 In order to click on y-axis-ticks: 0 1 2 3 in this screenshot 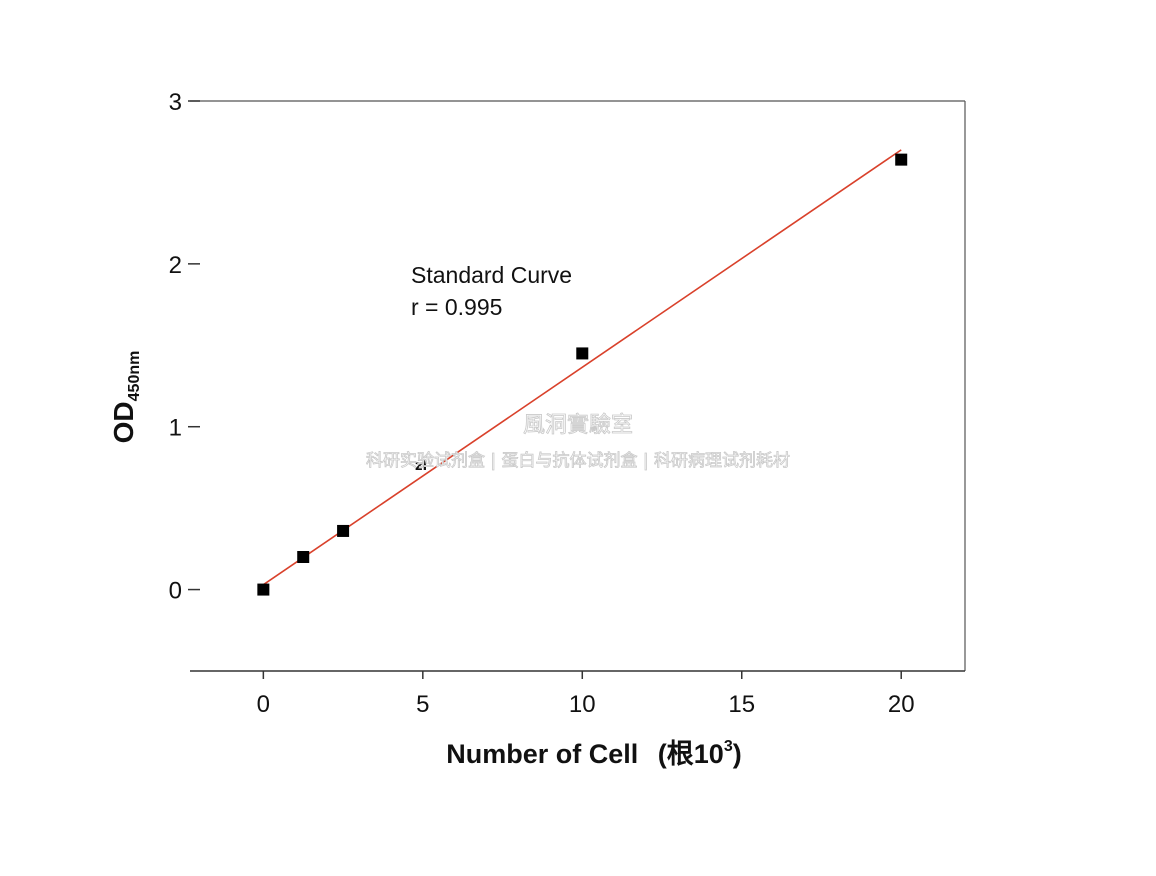, I will do `click(184, 347)`.